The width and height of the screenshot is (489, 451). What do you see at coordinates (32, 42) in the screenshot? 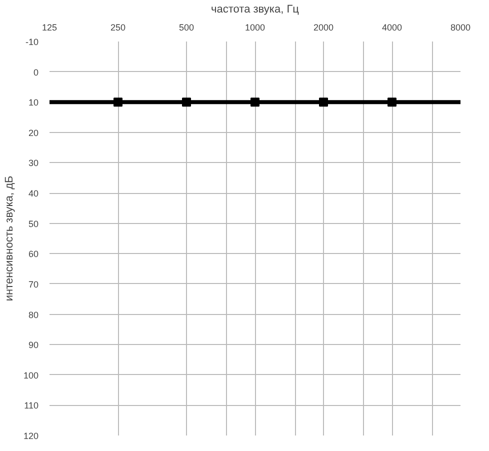
I see `y-tick-label: -10` at bounding box center [32, 42].